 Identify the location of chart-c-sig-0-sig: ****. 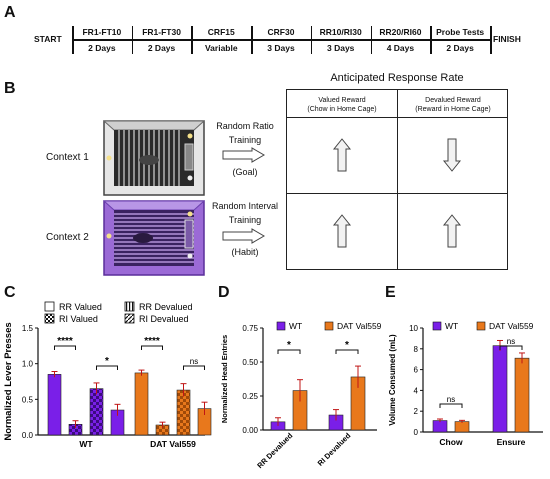
(65, 341).